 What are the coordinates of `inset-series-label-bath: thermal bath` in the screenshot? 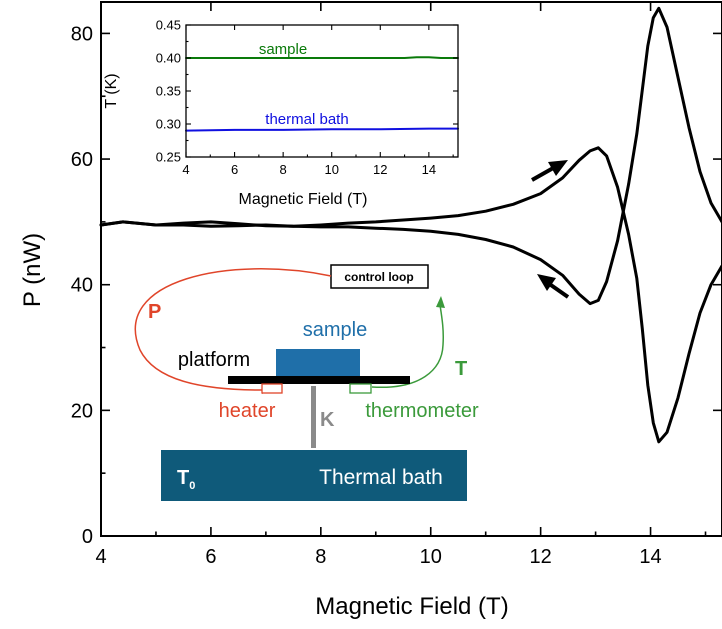 It's located at (306, 119).